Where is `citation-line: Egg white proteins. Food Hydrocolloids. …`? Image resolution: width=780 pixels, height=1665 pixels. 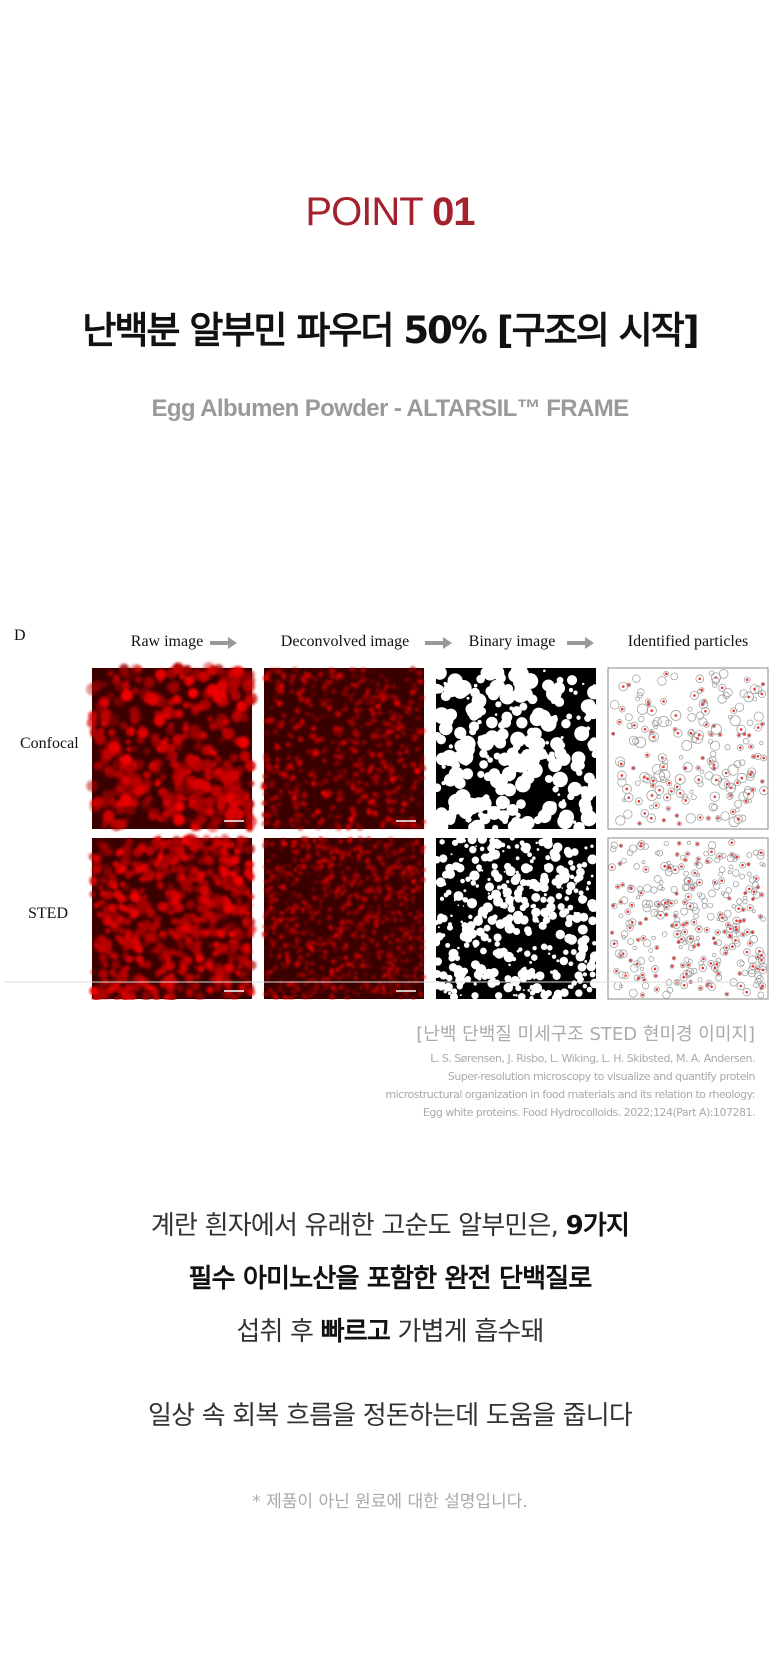
citation-line: Egg white proteins. Food Hydrocolloids. … is located at coordinates (589, 1112).